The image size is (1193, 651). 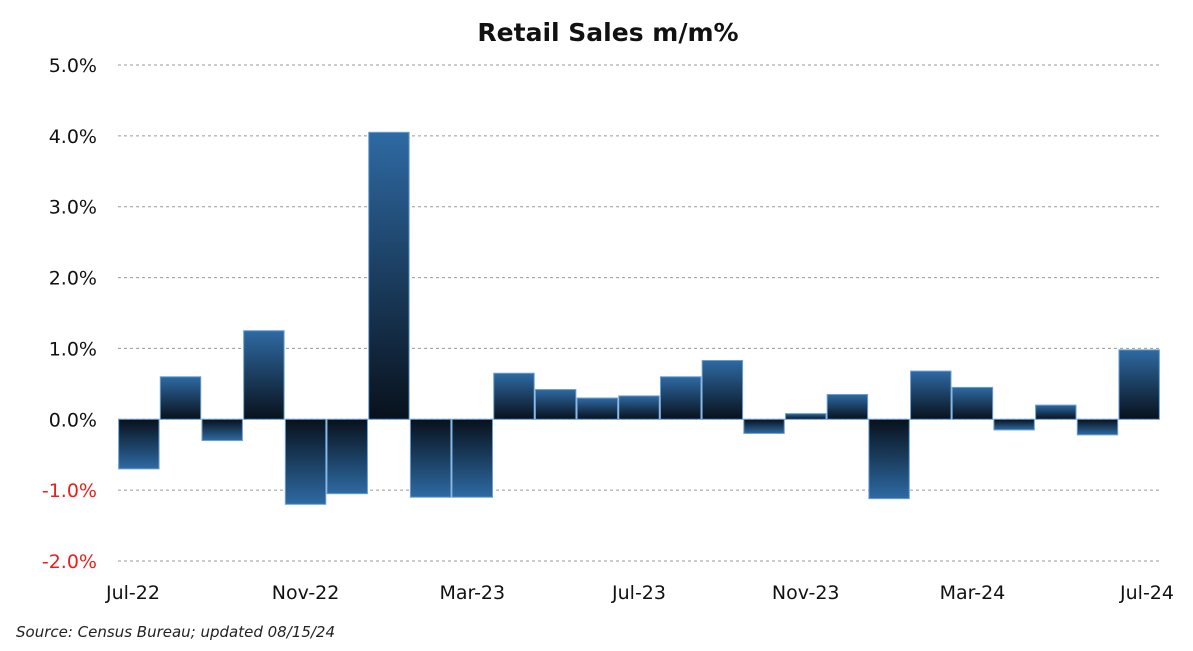 I want to click on y-axis-ticks: 5.0% 4.0% 3.0% 2.0% 1.0% 0.0% -1.0% -2.0%, so click(x=69, y=314).